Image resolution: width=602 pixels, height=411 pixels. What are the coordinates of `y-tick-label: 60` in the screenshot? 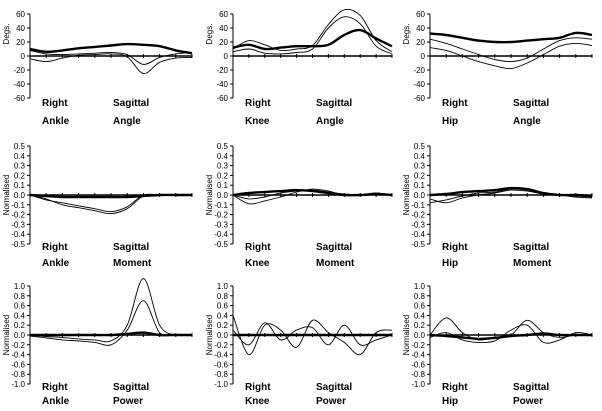 It's located at (420, 14).